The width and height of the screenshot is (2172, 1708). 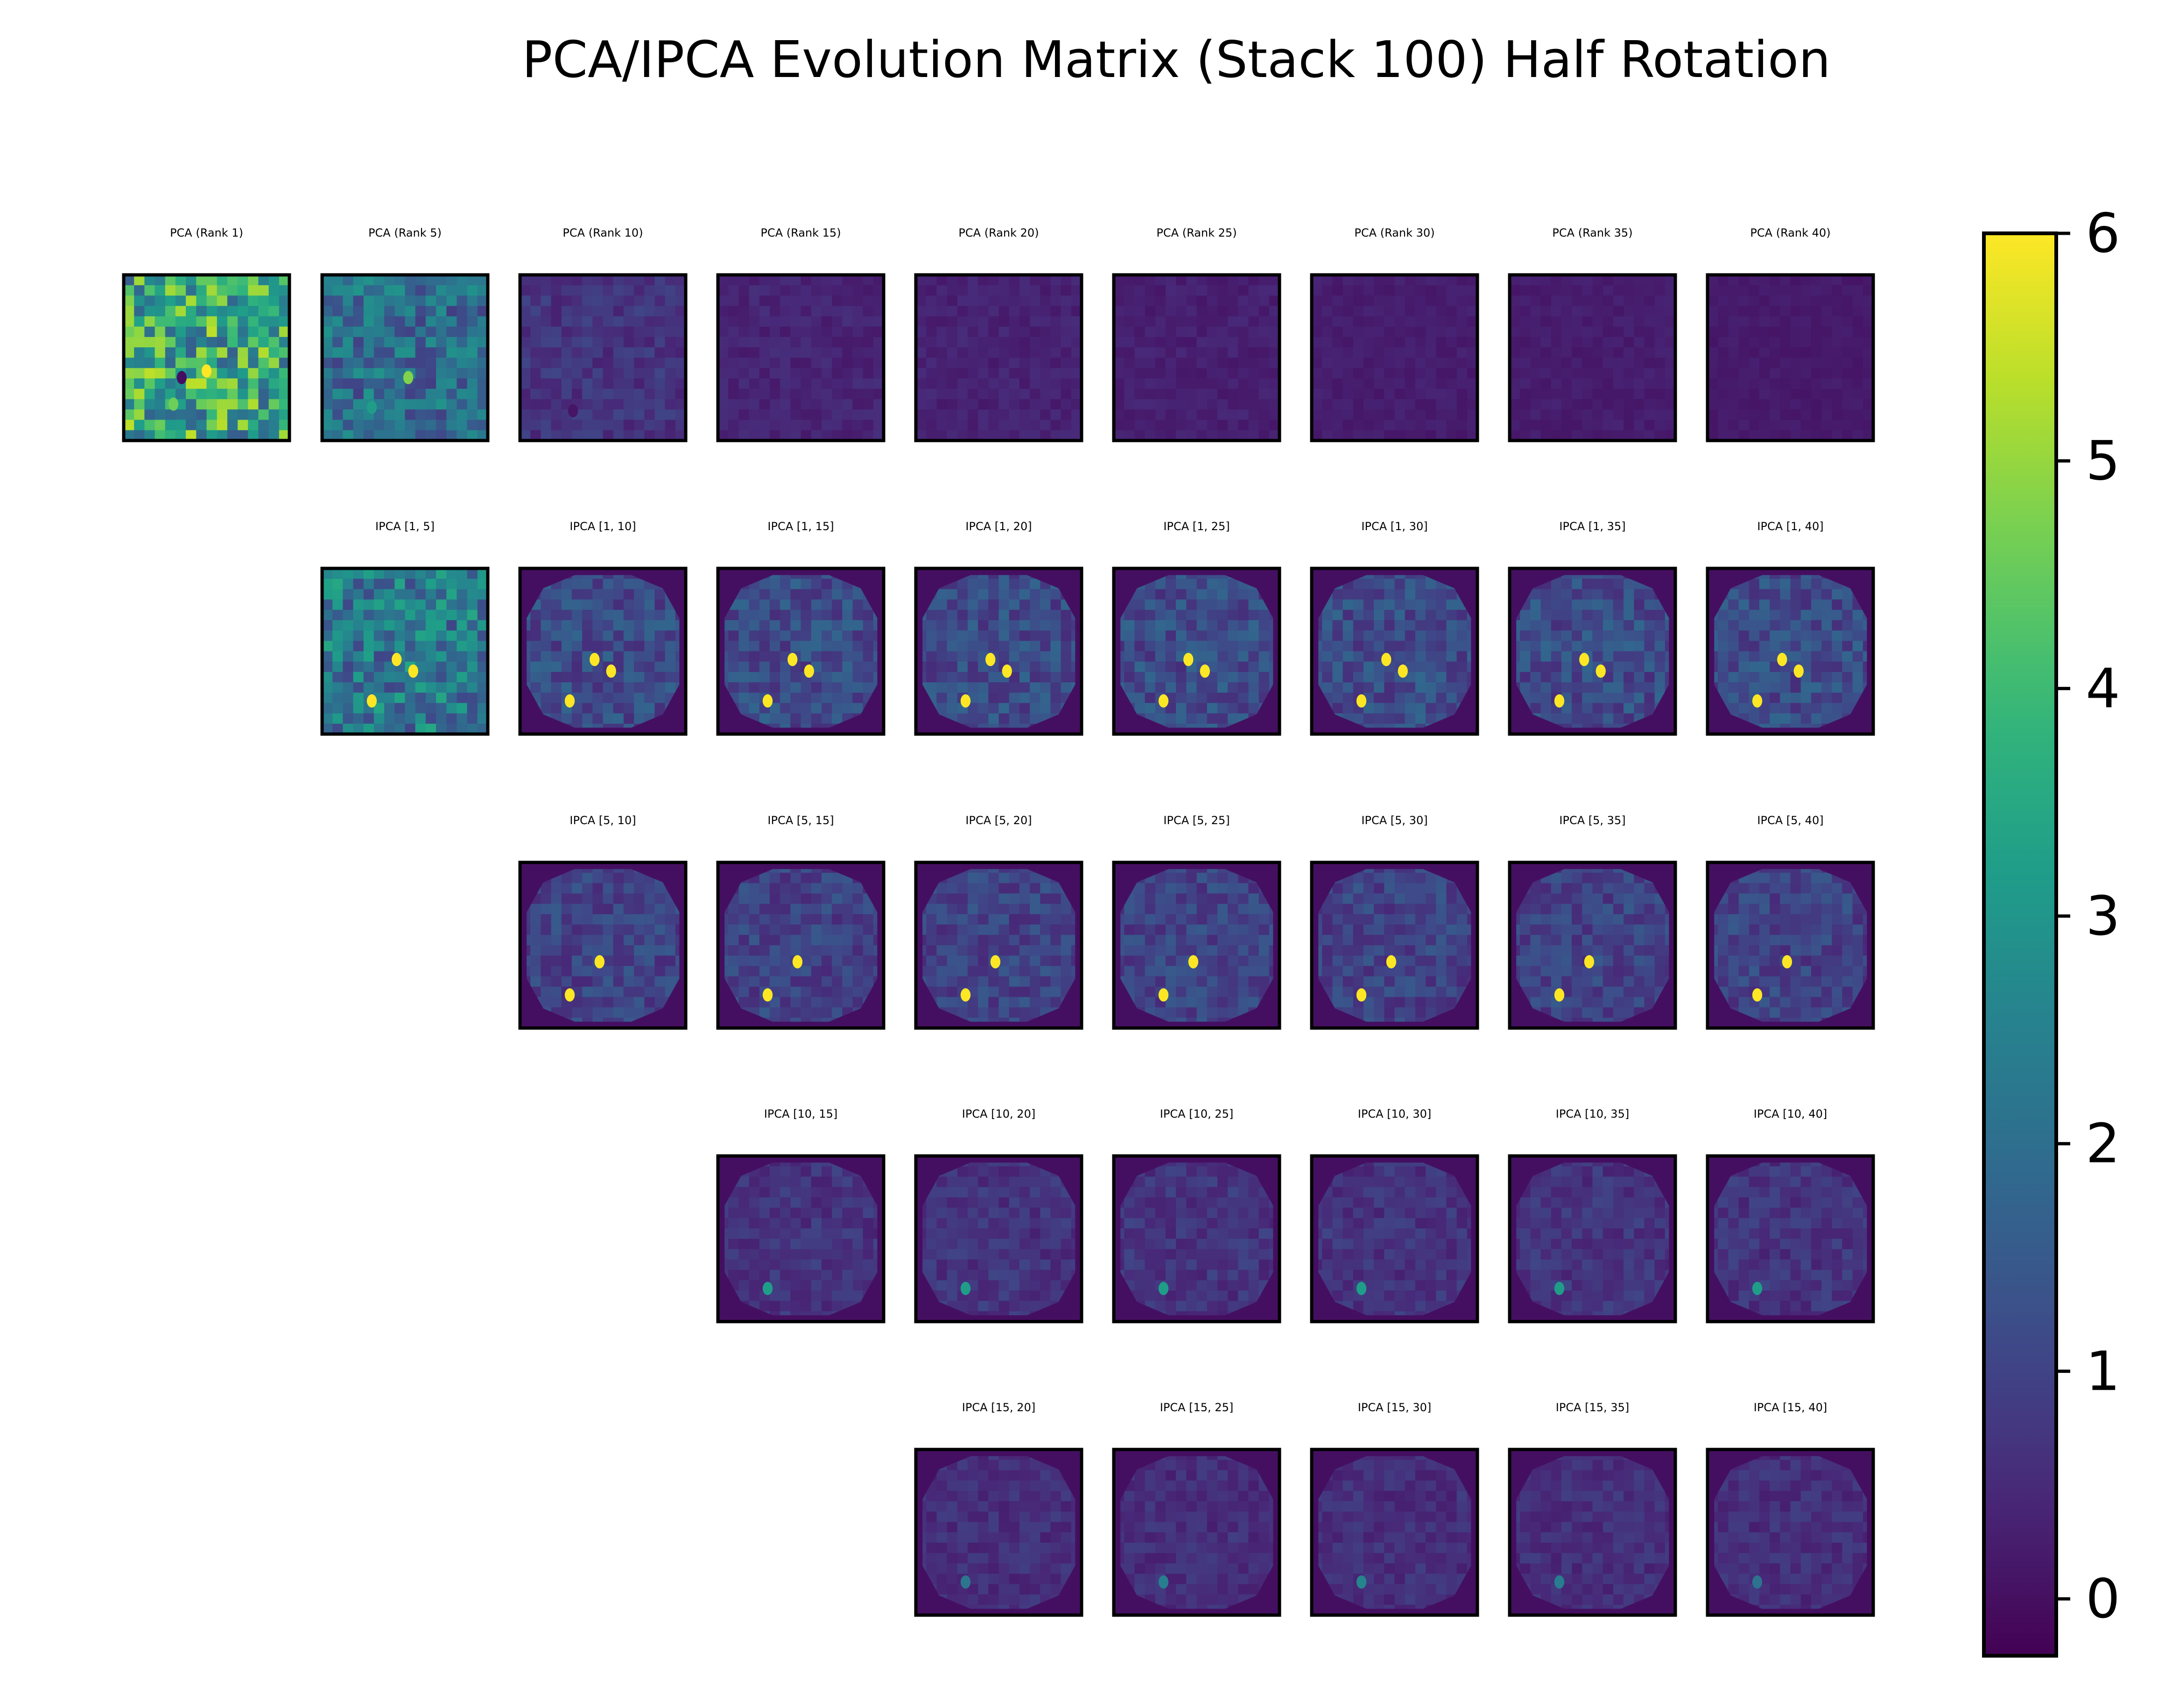 I want to click on colorbar-frame, so click(x=2020, y=944).